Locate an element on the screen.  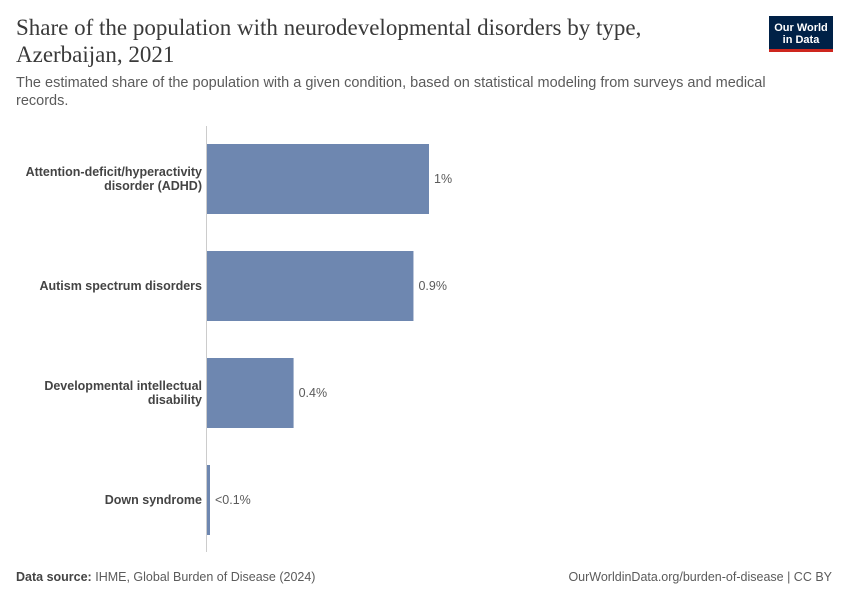
logo-line-1: Our World is located at coordinates (801, 27).